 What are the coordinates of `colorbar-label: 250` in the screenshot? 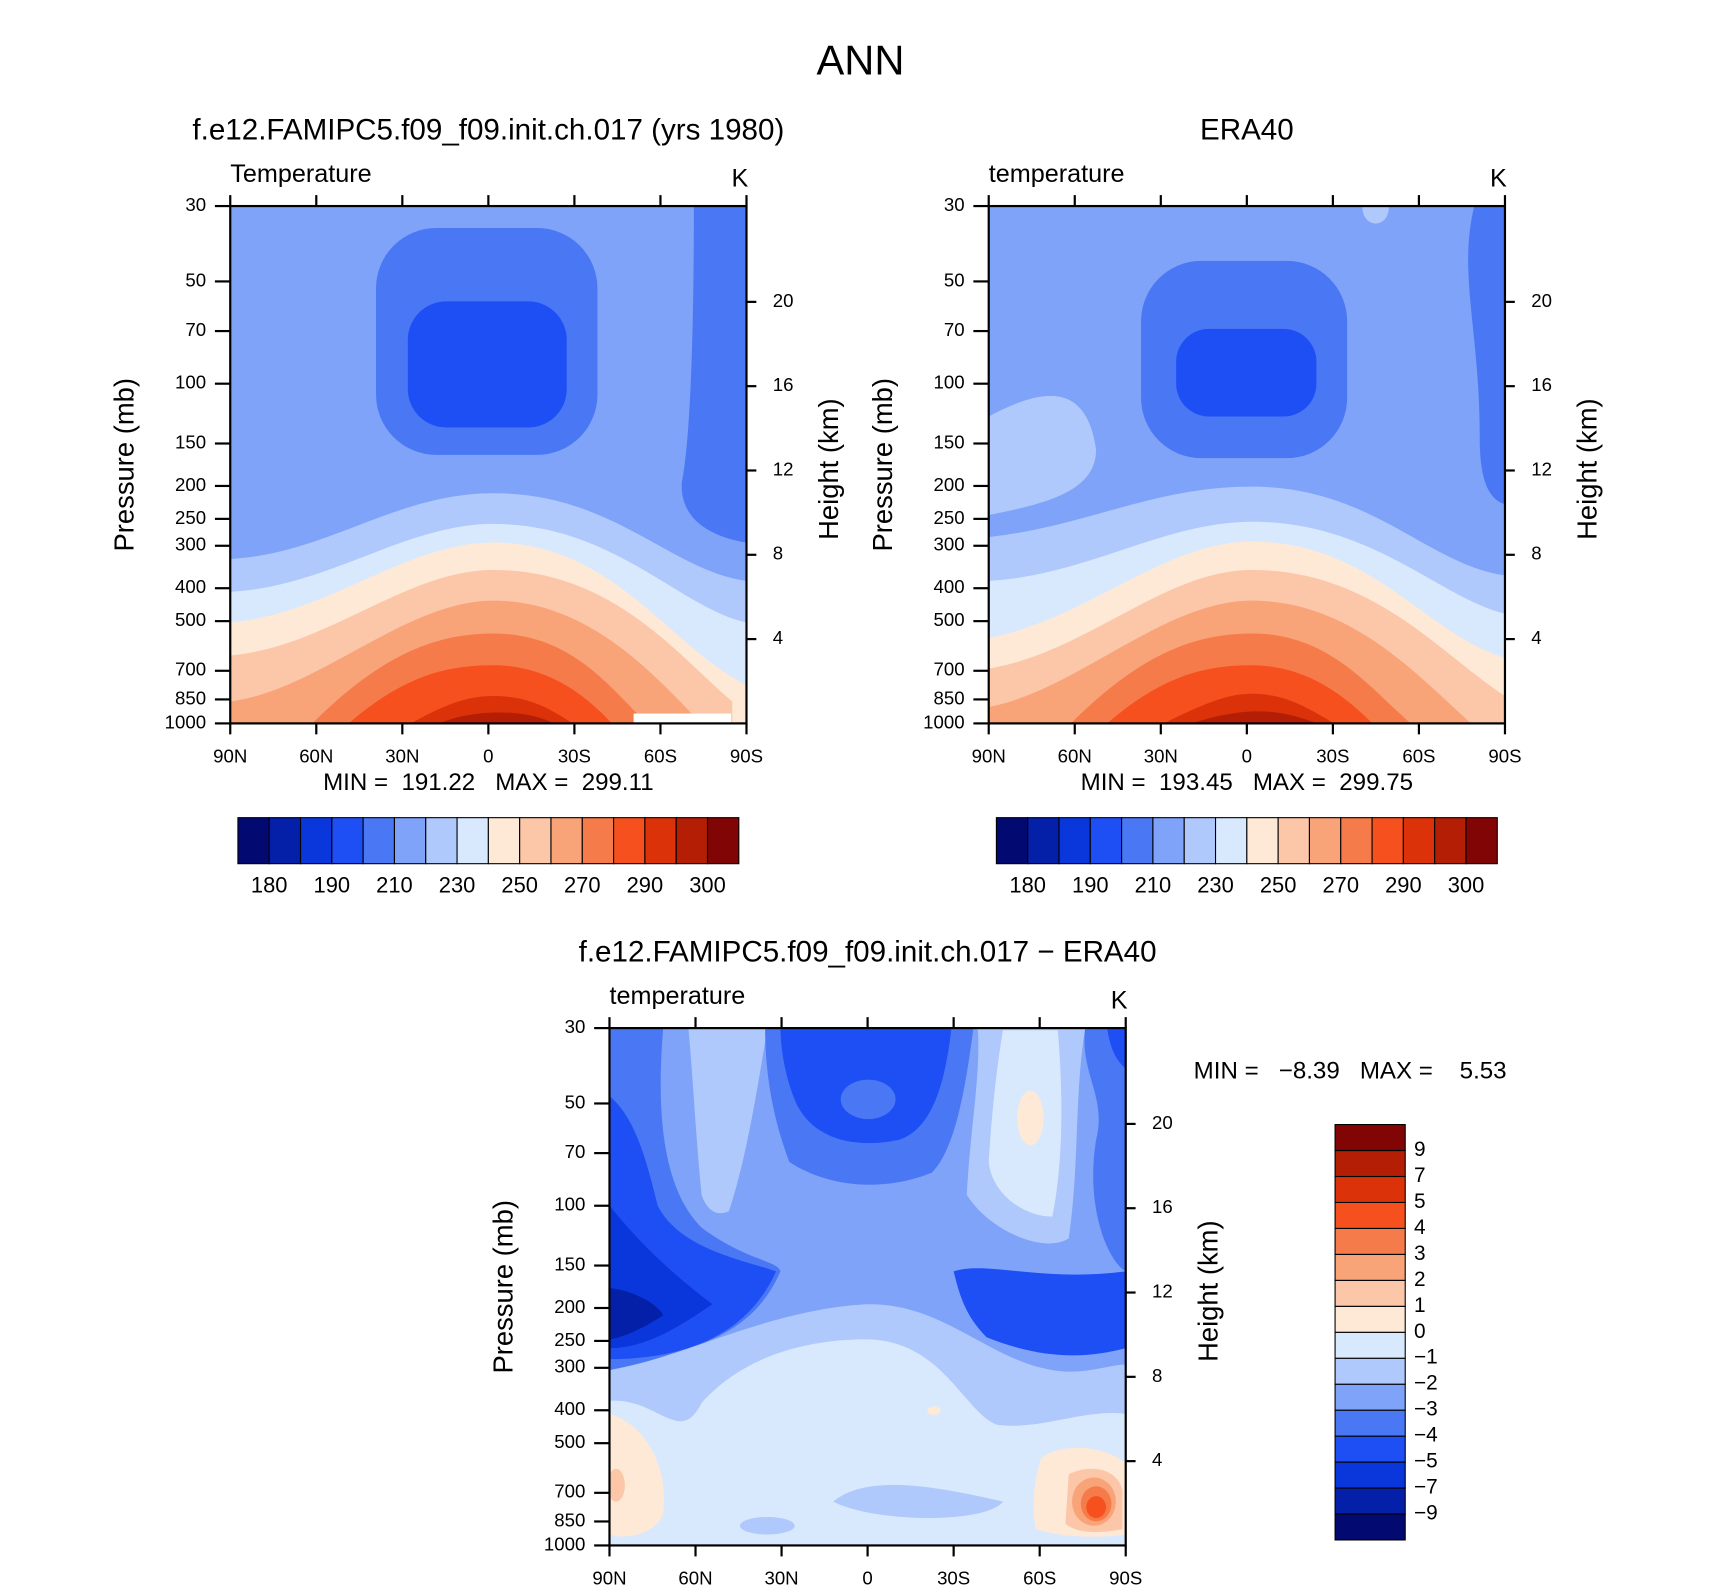 It's located at (1278, 885).